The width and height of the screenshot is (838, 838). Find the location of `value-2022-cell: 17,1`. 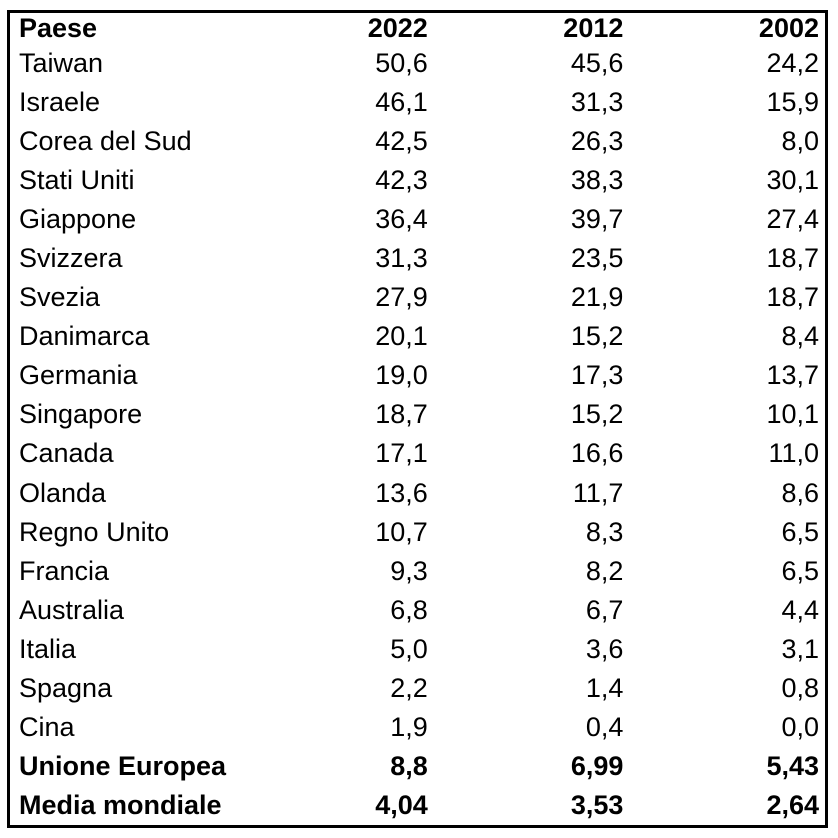

value-2022-cell: 17,1 is located at coordinates (401, 453).